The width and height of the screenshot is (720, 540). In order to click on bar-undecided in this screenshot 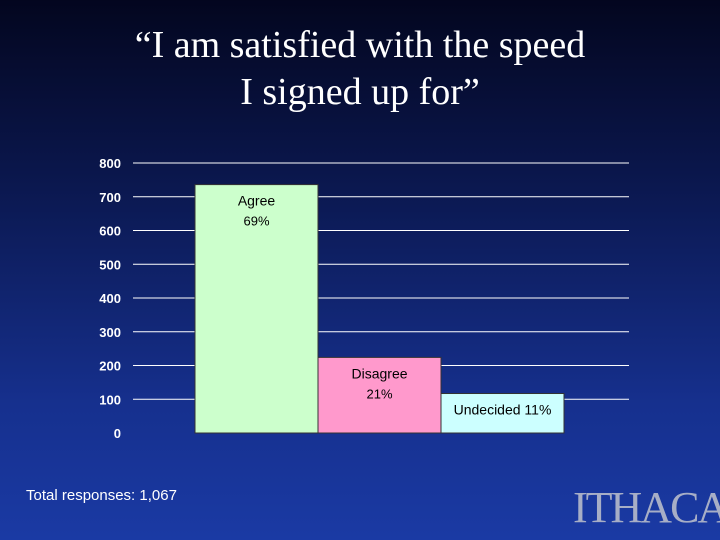, I will do `click(502, 413)`.